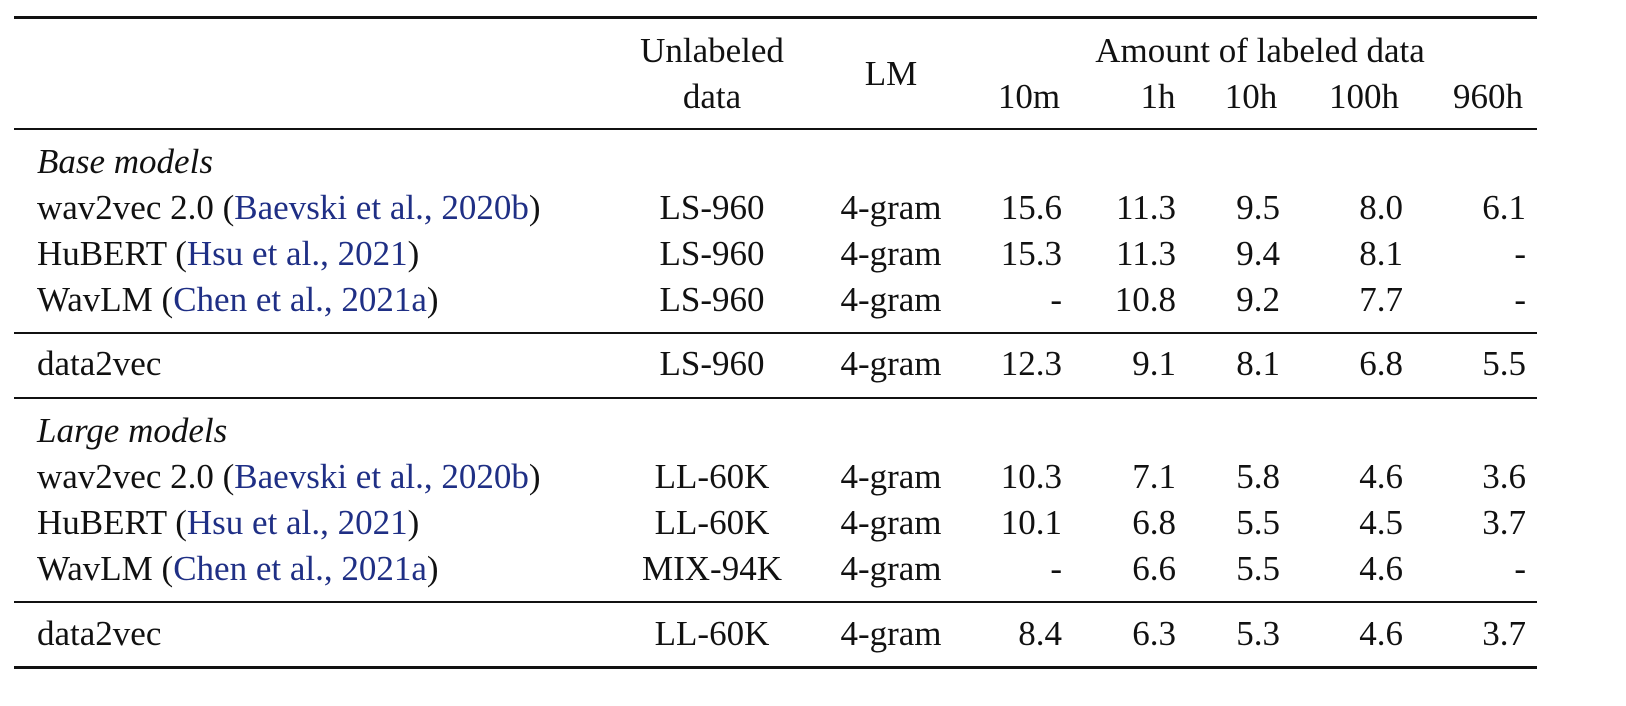 This screenshot has width=1626, height=706. Describe the element at coordinates (1258, 207) in the screenshot. I see `value-10h: 9.5` at that location.